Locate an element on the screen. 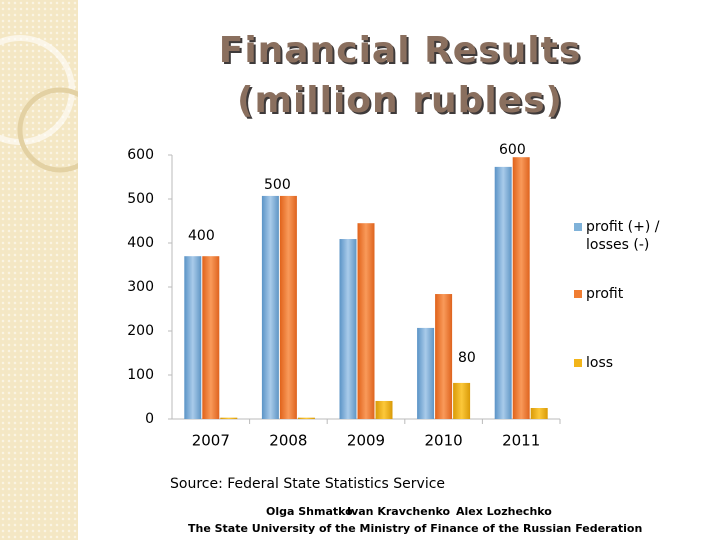 The width and height of the screenshot is (720, 540). legend-item: profit (+) / losses (-) is located at coordinates (635, 236).